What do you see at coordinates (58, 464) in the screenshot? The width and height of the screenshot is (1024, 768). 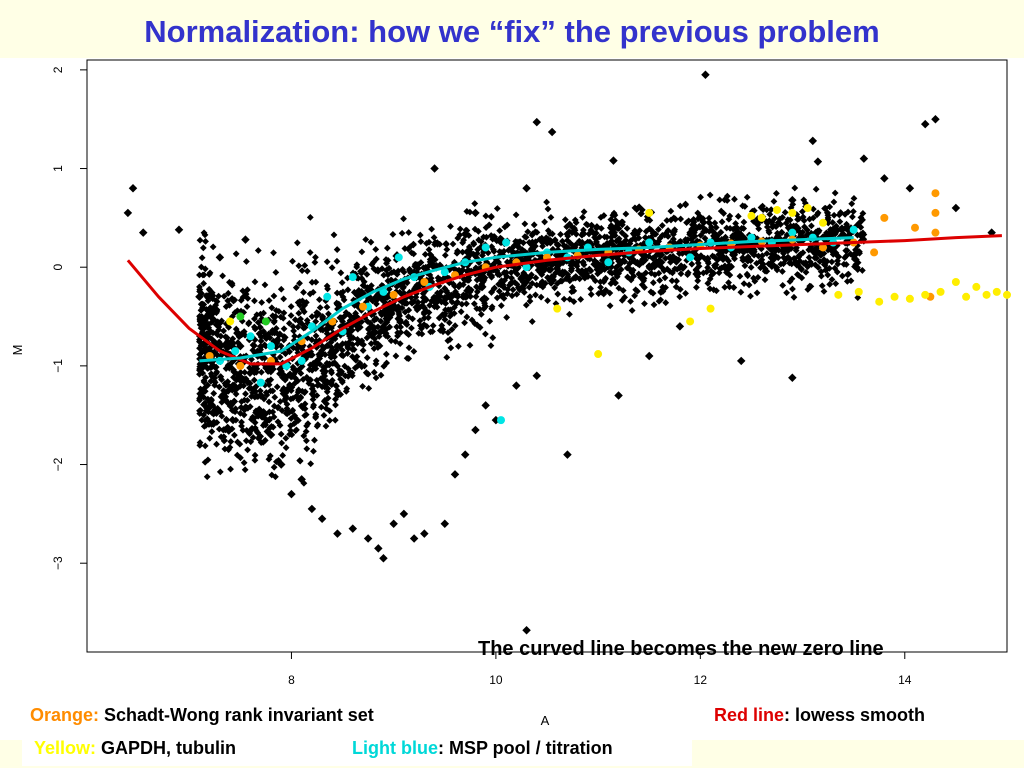 I see `y-tick-label: −2` at bounding box center [58, 464].